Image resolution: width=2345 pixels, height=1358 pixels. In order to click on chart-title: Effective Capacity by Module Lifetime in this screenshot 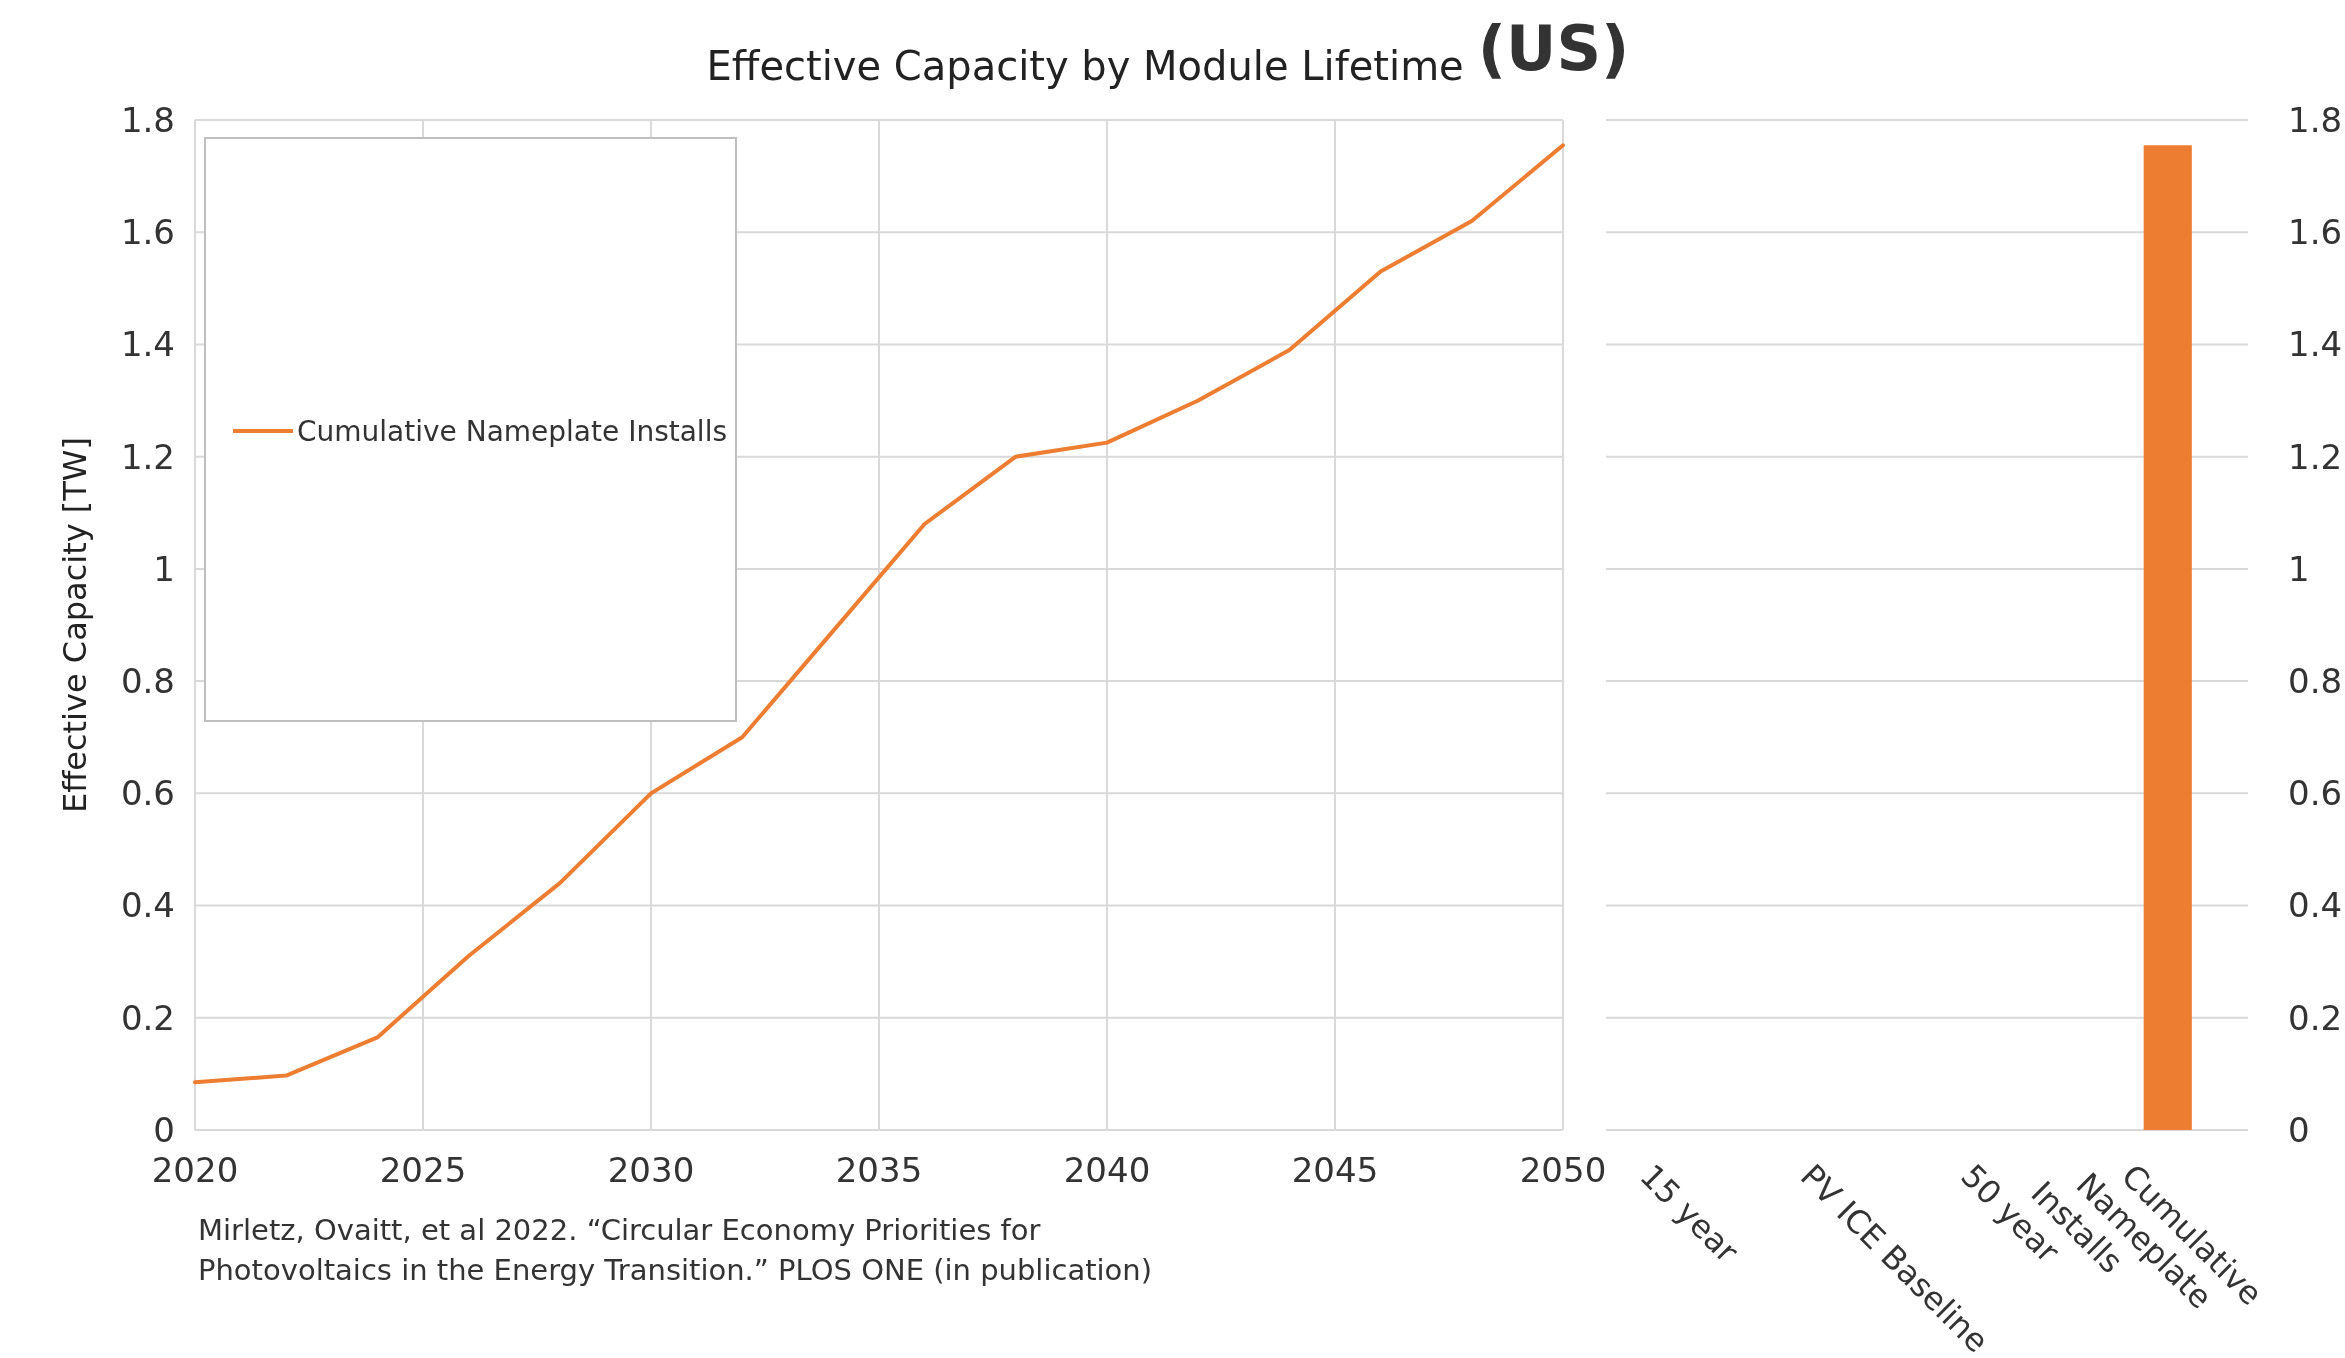, I will do `click(1085, 66)`.